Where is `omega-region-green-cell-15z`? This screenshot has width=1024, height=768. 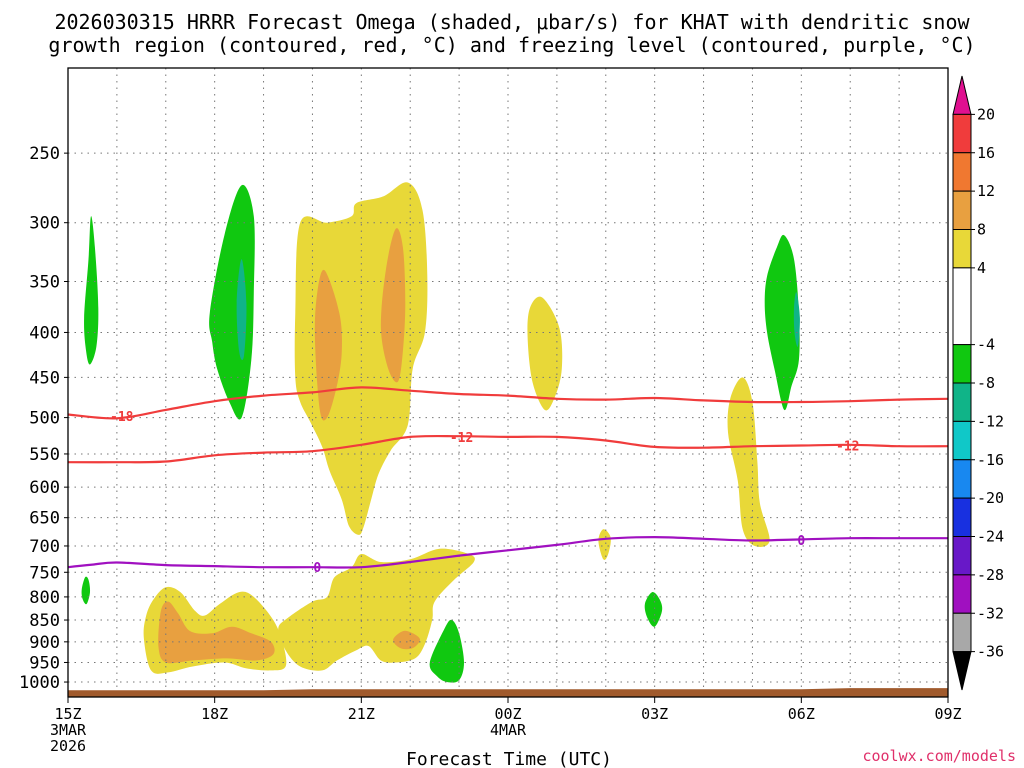 omega-region-green-cell-15z is located at coordinates (91, 290).